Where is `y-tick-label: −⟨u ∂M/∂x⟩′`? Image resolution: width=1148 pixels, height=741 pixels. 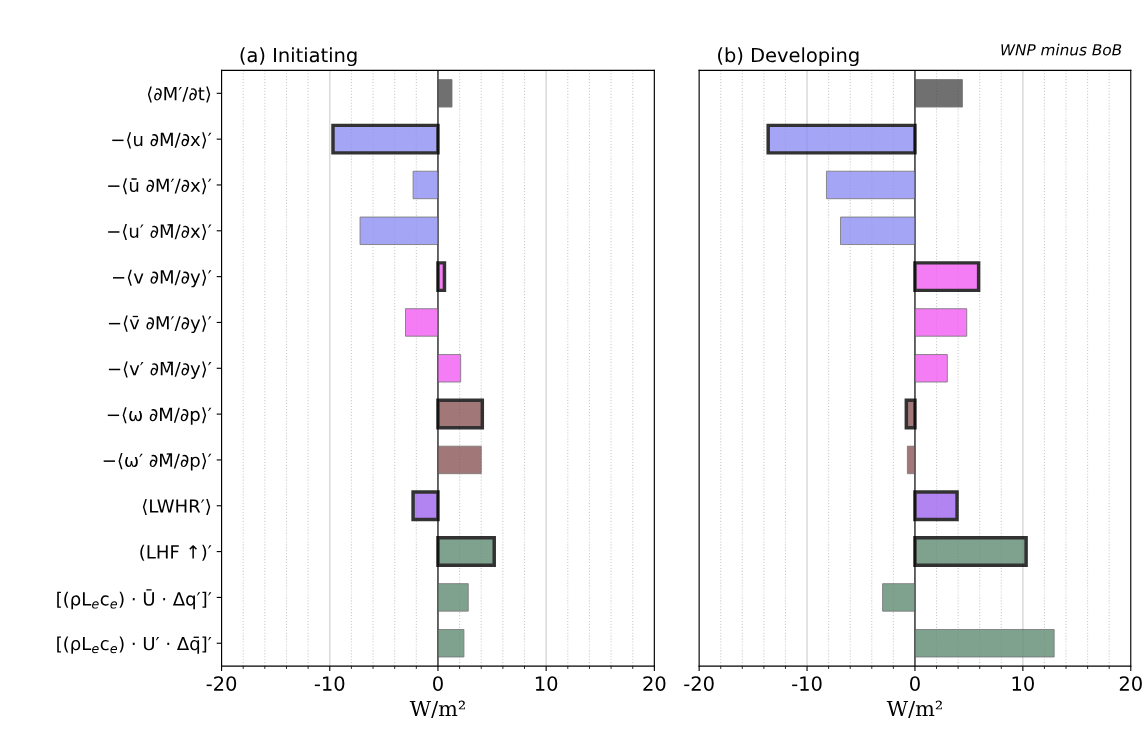 y-tick-label: −⟨u ∂M/∂x⟩′ is located at coordinates (162, 140).